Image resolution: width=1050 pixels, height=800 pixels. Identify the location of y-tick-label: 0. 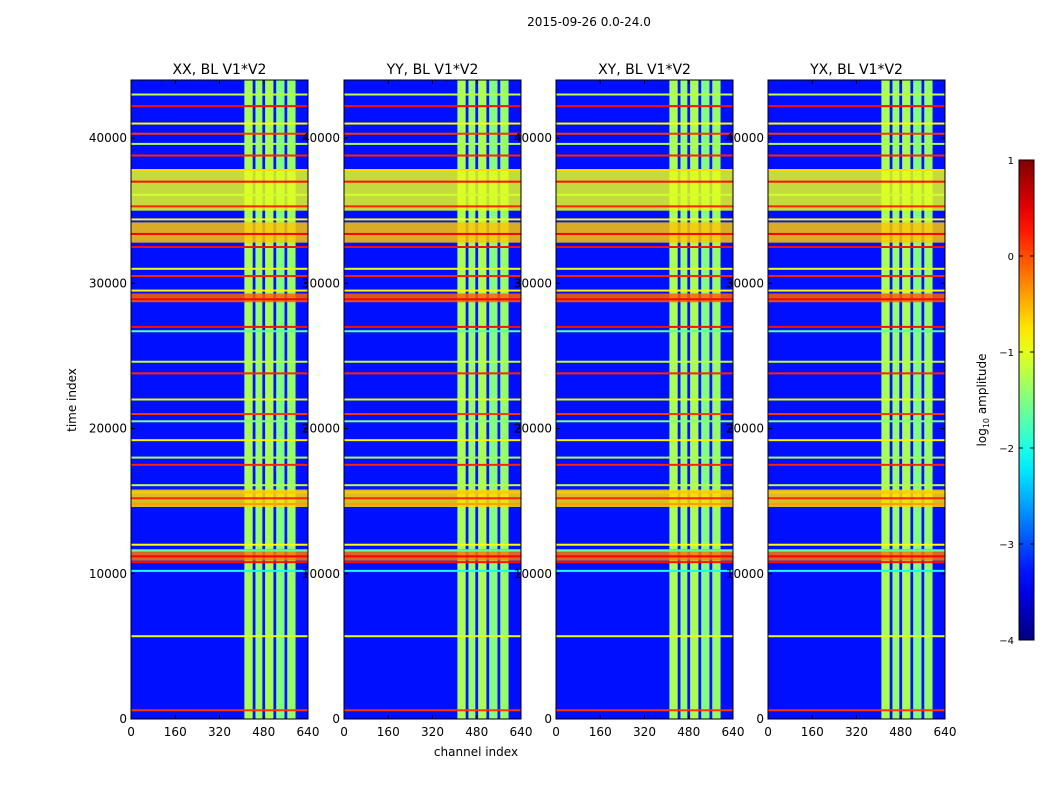
(123, 719).